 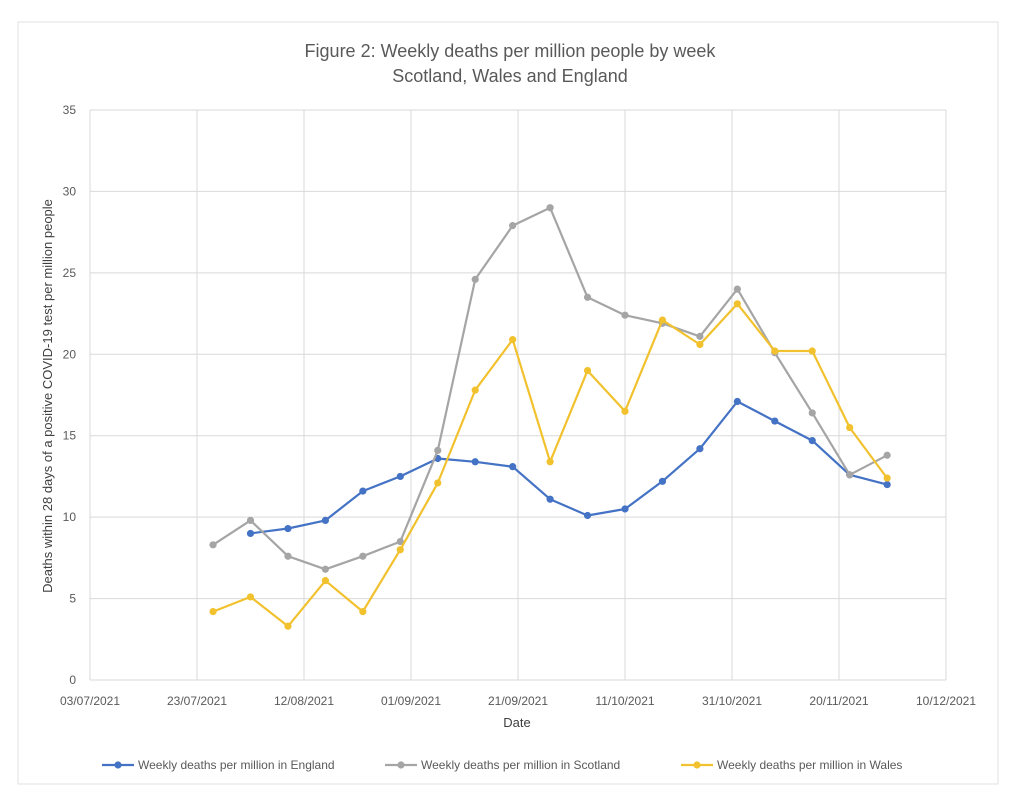 I want to click on x-tick-label: 31/10/2021, so click(x=732, y=701).